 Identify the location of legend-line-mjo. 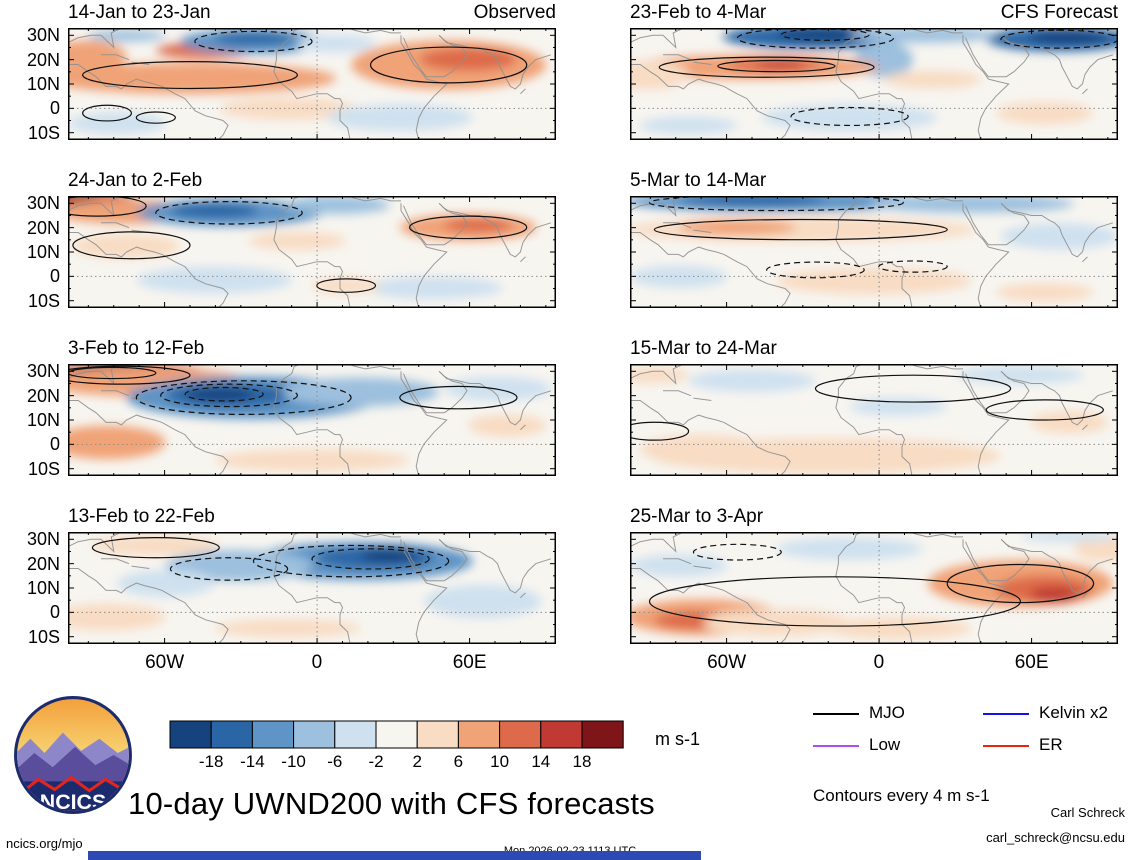
(836, 714).